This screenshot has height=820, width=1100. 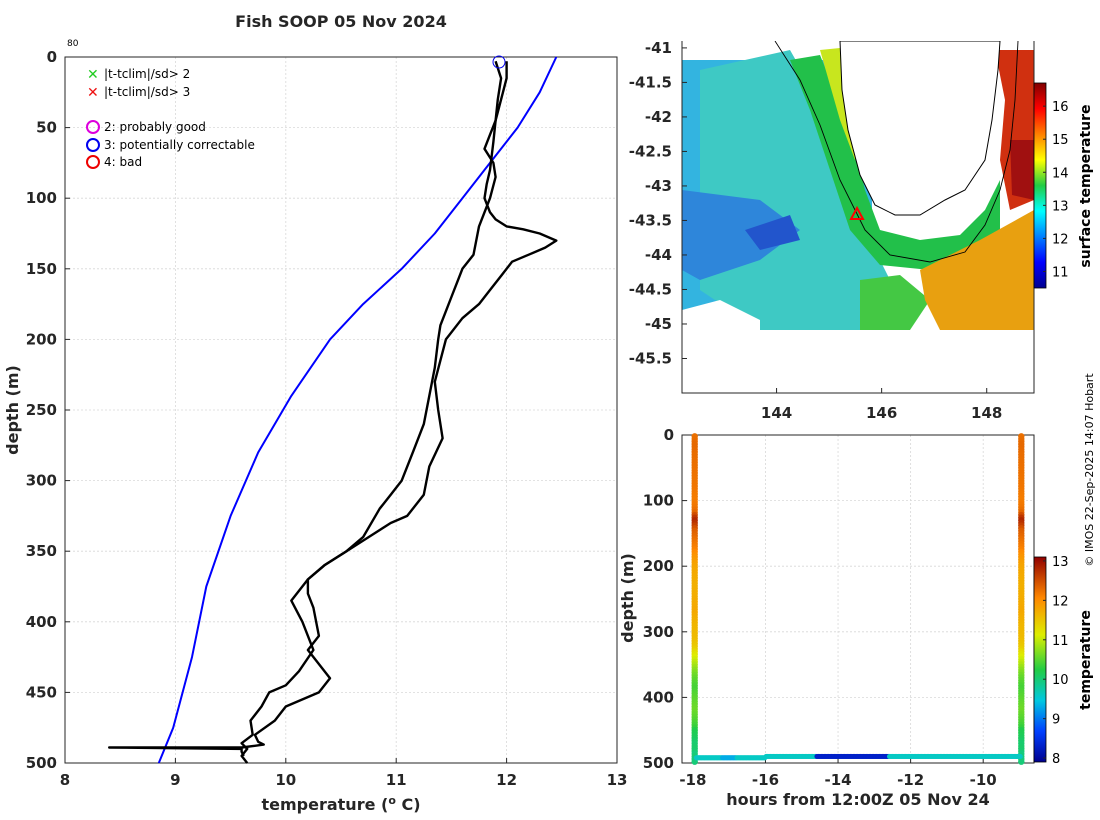 I want to click on circle-marker-red, so click(x=93, y=162).